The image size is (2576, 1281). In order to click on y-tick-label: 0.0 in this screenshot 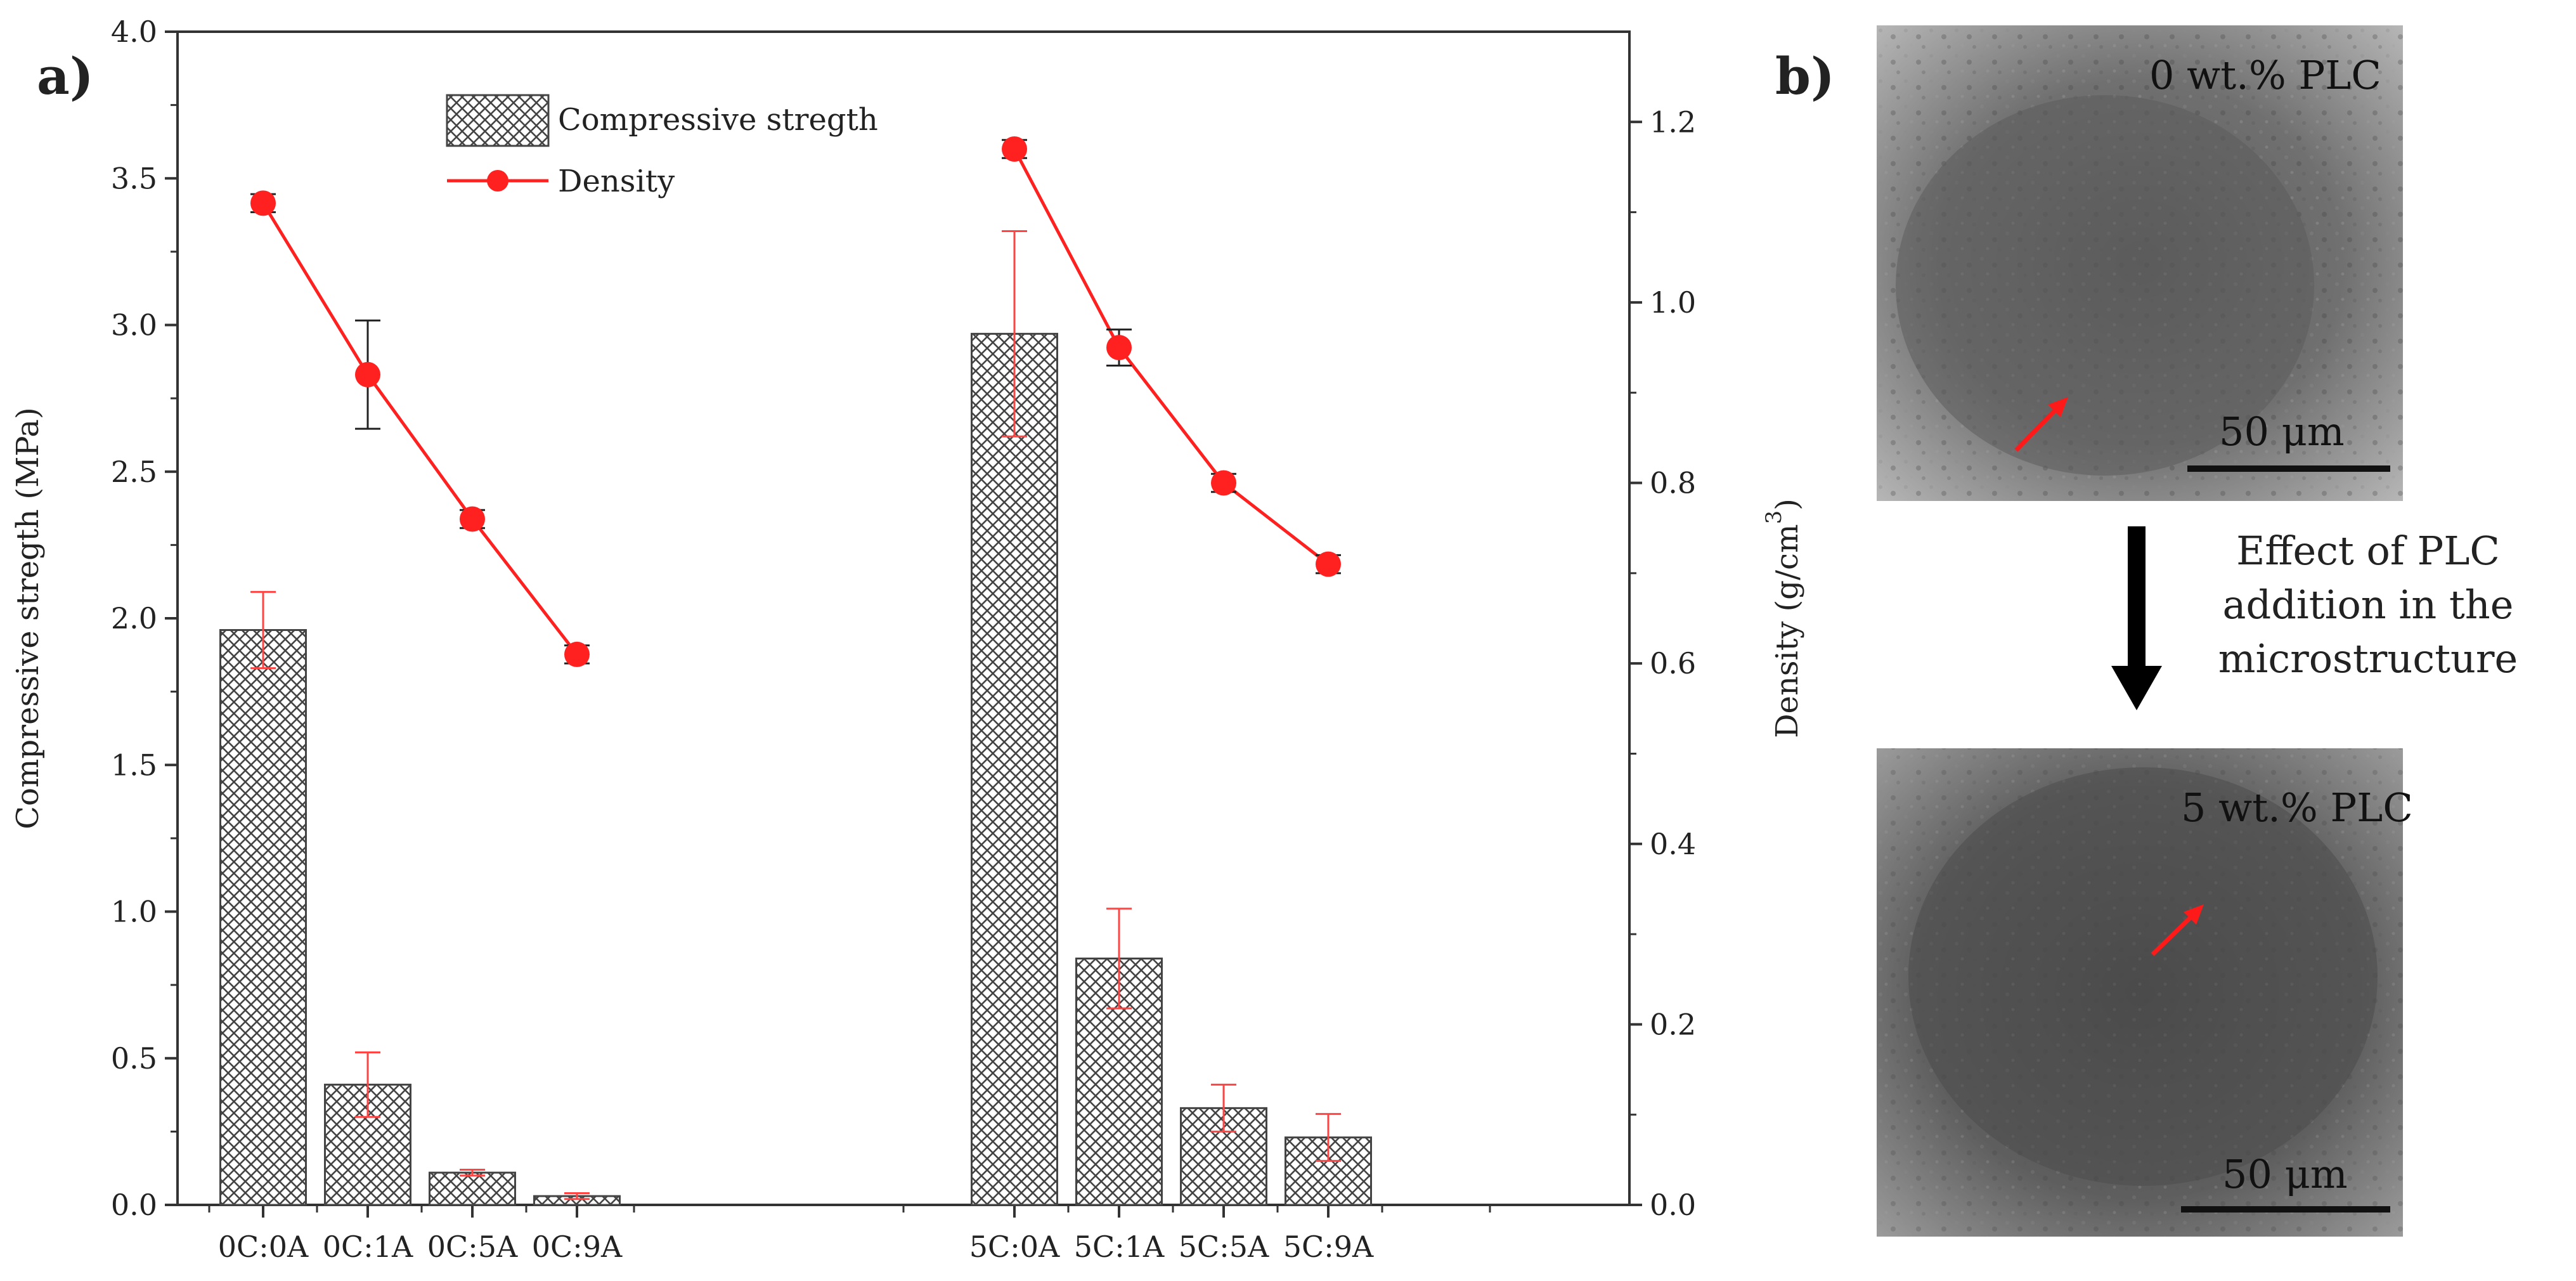, I will do `click(134, 1205)`.